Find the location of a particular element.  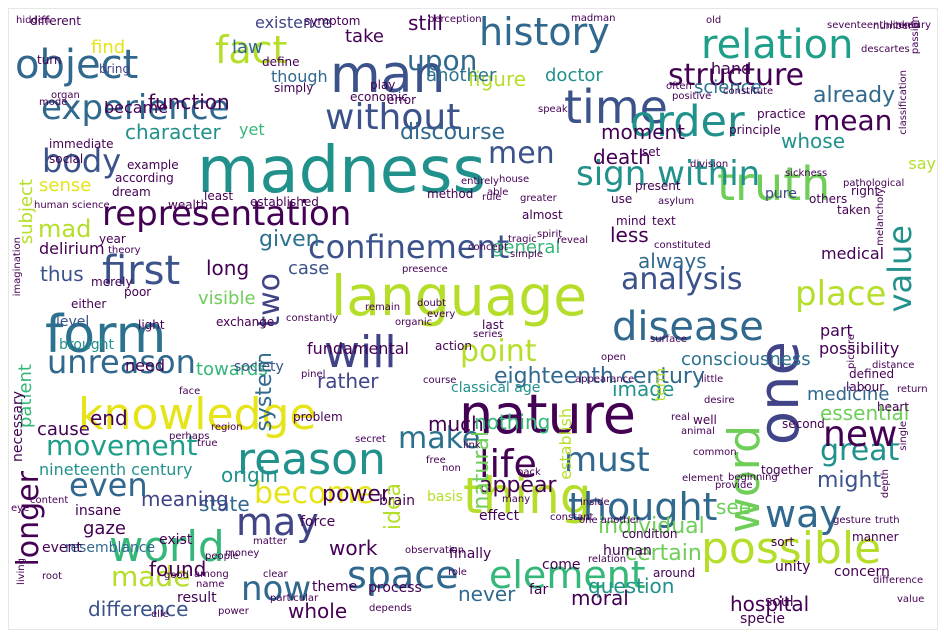

cloud-word: social is located at coordinates (66, 159).